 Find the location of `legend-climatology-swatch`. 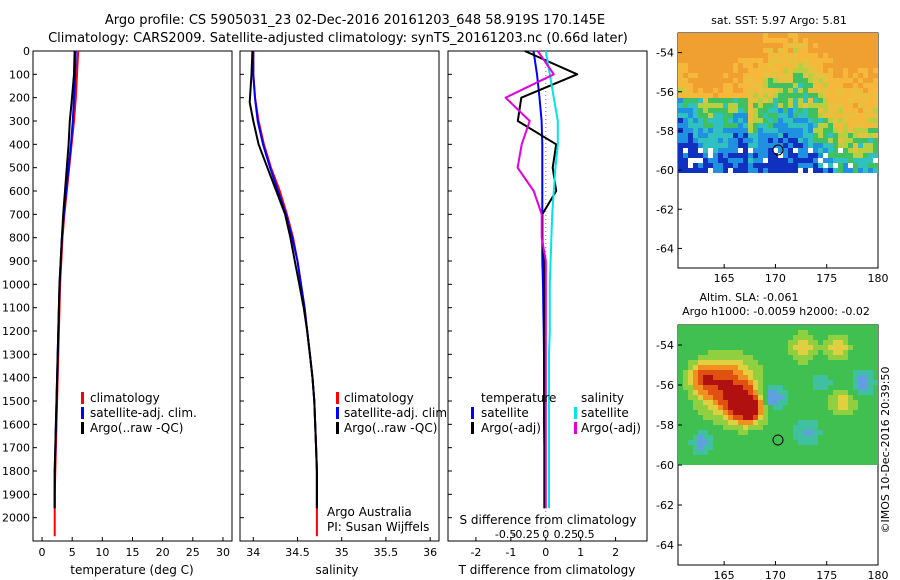

legend-climatology-swatch is located at coordinates (337, 398).